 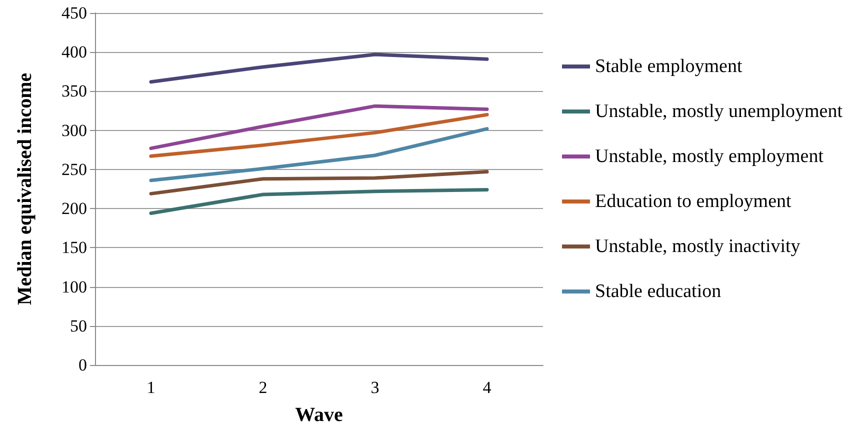 What do you see at coordinates (82, 365) in the screenshot?
I see `y-tick-label: 0` at bounding box center [82, 365].